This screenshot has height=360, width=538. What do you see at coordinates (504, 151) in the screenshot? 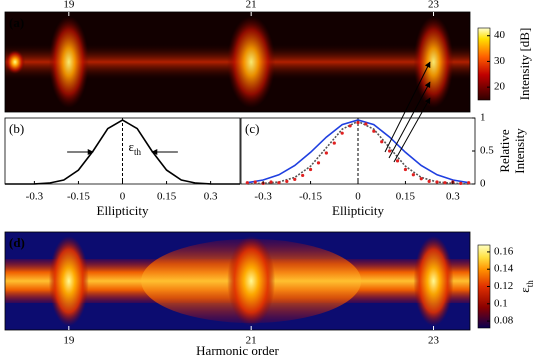
I see `y-axis-label: Relative` at bounding box center [504, 151].